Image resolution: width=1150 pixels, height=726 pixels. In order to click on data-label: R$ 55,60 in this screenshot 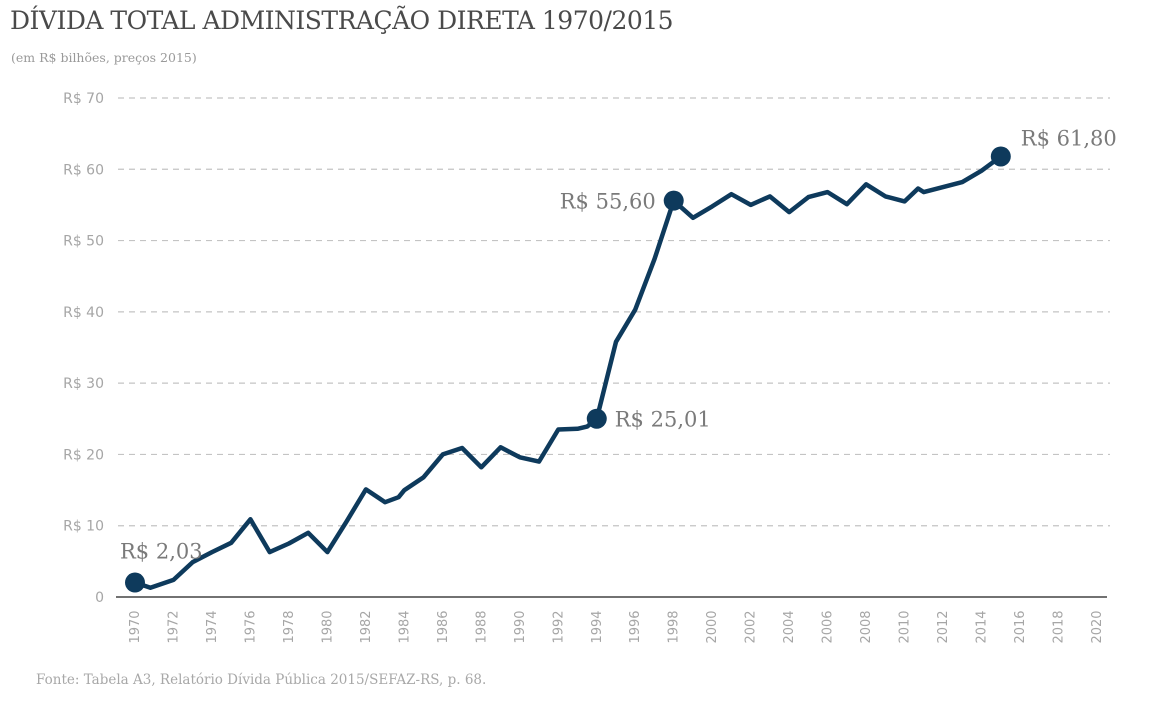, I will do `click(608, 202)`.